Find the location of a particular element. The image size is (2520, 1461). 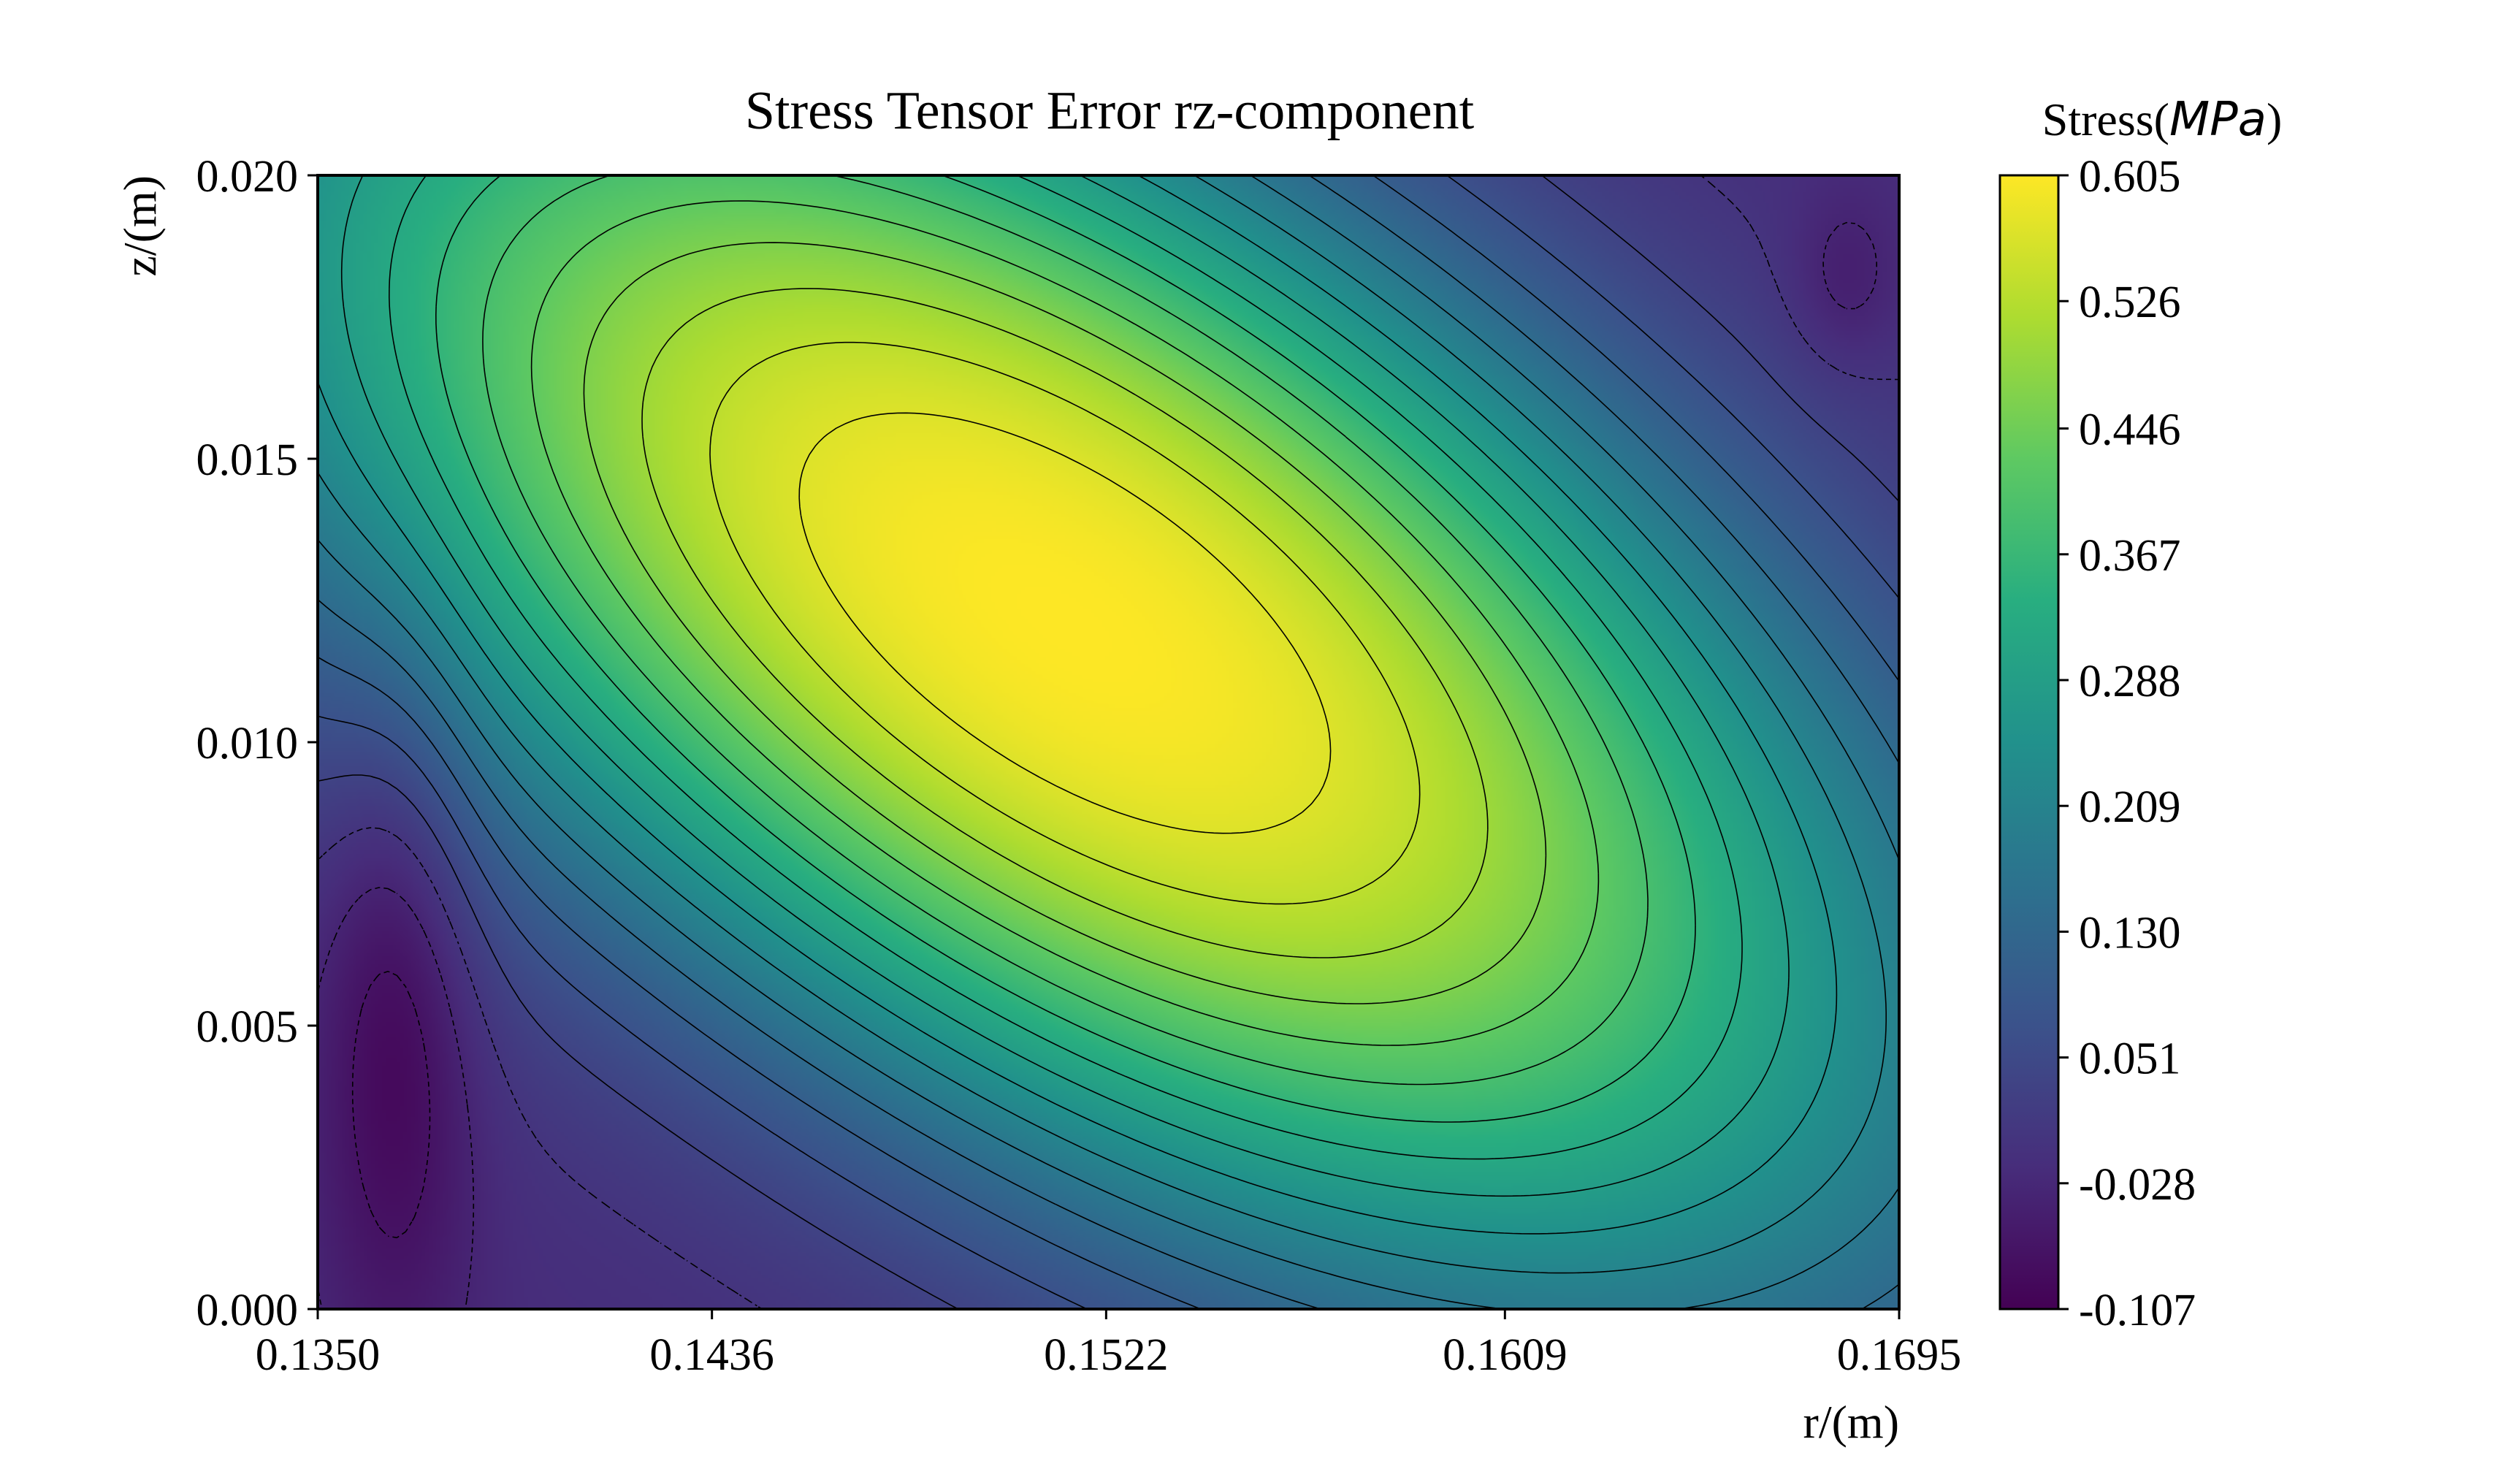

colorbar-tick-label: -0.107 is located at coordinates (2137, 1310).